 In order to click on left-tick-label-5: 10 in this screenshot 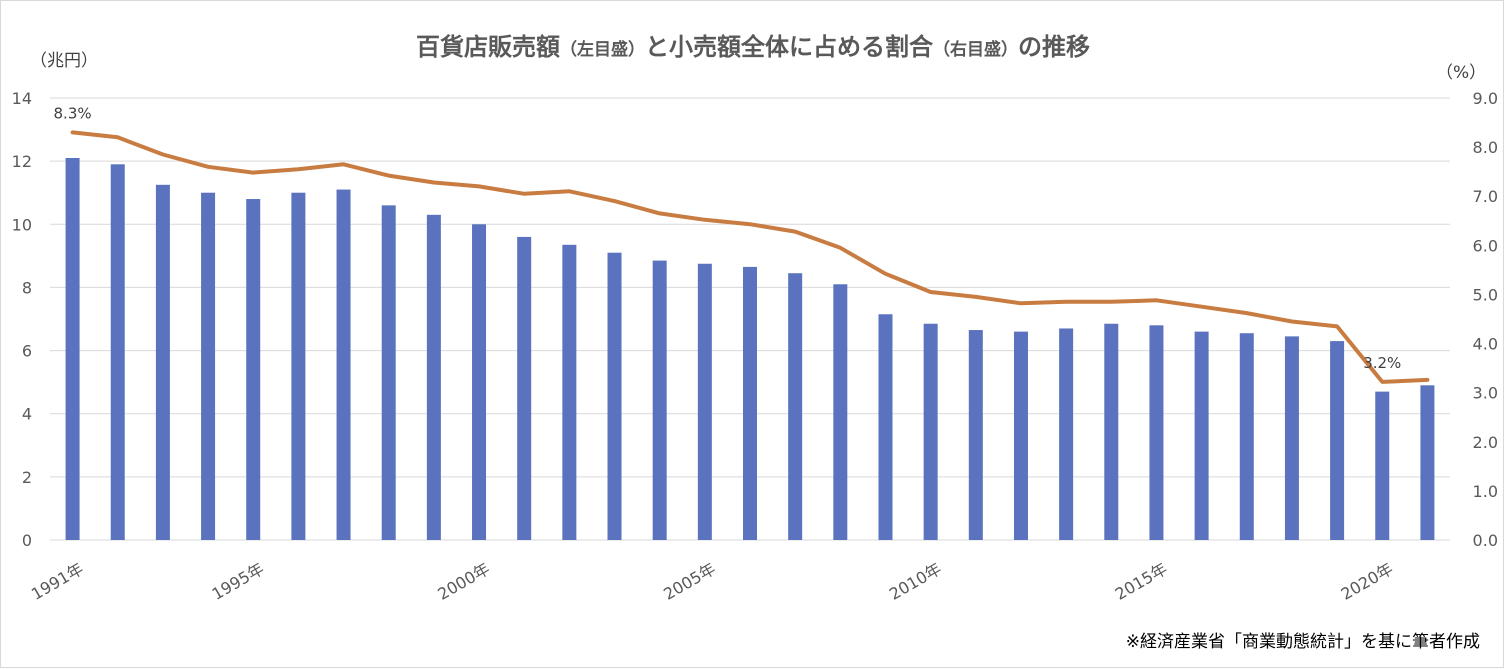, I will do `click(22, 224)`.